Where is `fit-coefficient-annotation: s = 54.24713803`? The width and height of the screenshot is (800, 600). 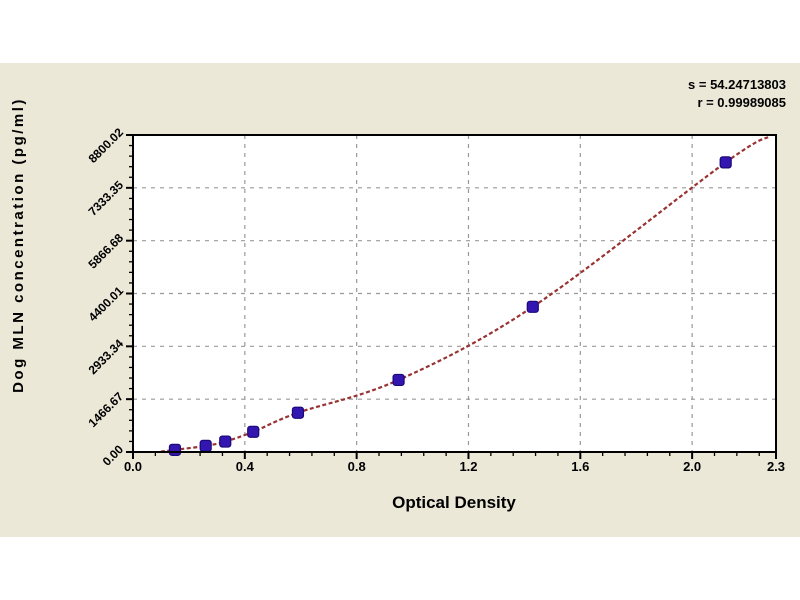 fit-coefficient-annotation: s = 54.24713803 is located at coordinates (737, 84).